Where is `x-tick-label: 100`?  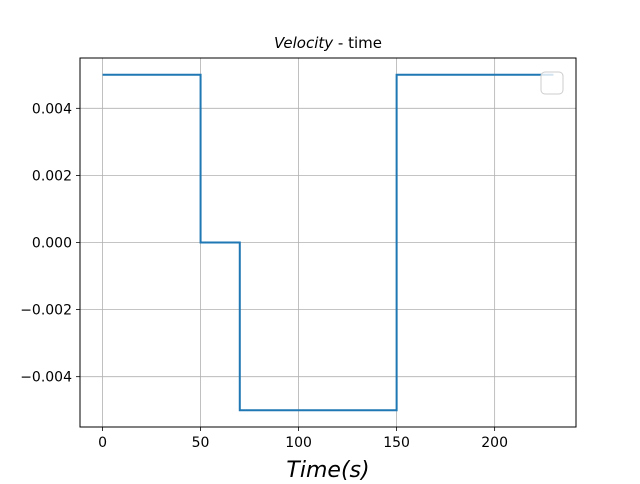 x-tick-label: 100 is located at coordinates (298, 443).